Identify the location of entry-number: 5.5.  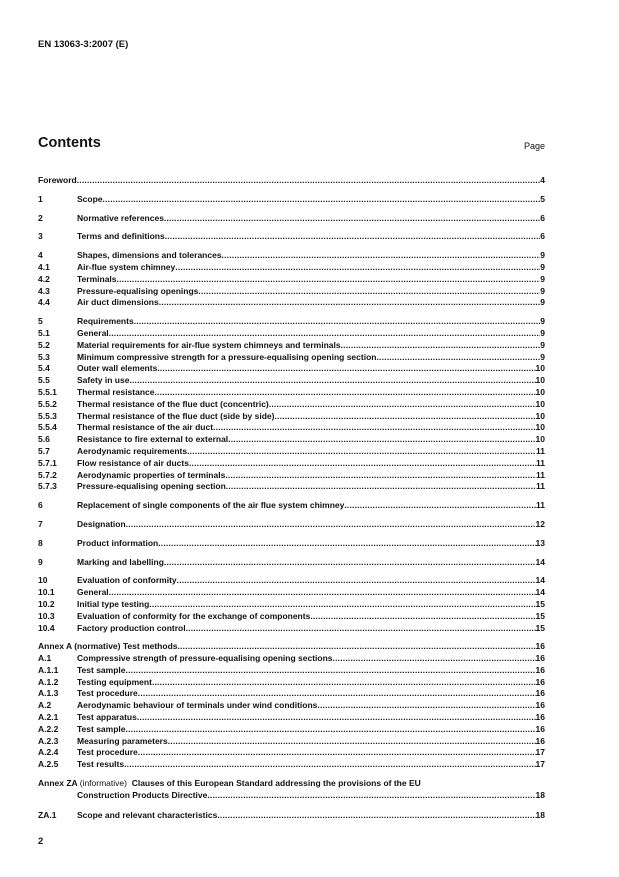
(44, 380).